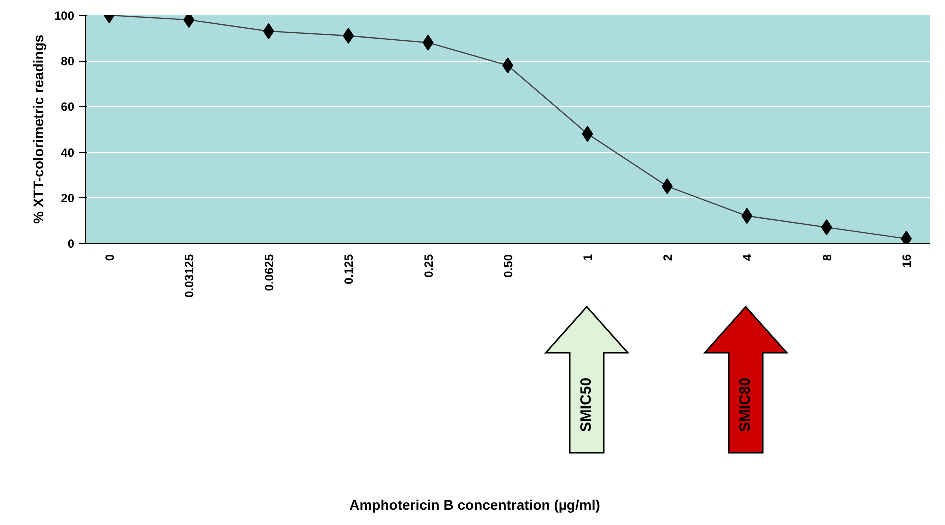  I want to click on y-tick-label: 60, so click(68, 107).